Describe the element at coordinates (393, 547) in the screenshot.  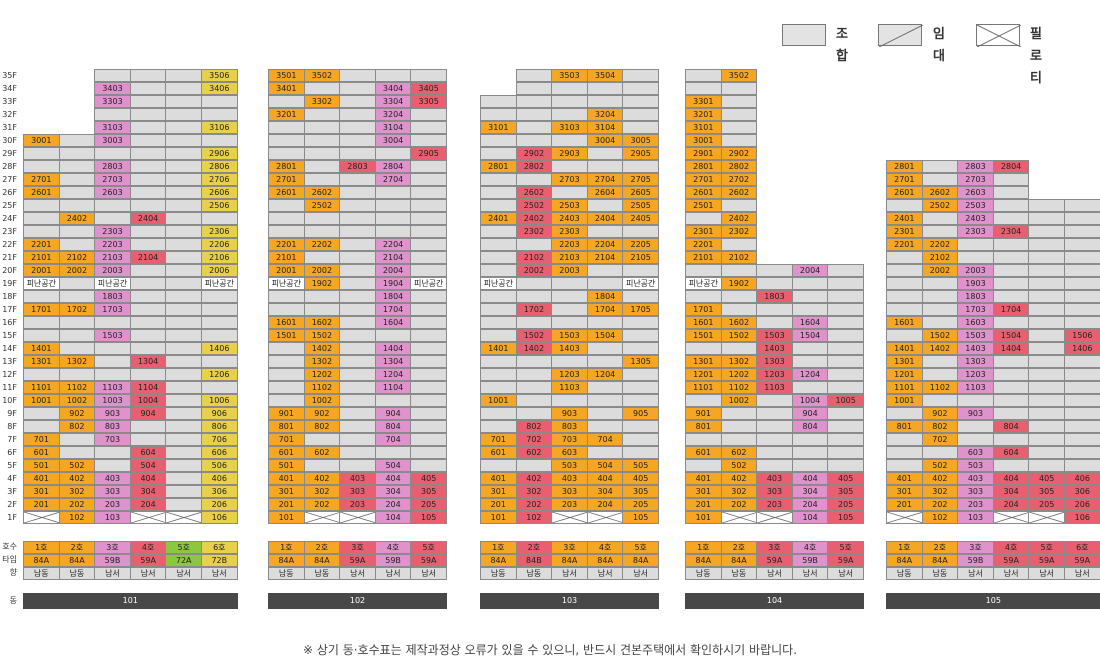
I see `unit-number-cell: 4호` at that location.